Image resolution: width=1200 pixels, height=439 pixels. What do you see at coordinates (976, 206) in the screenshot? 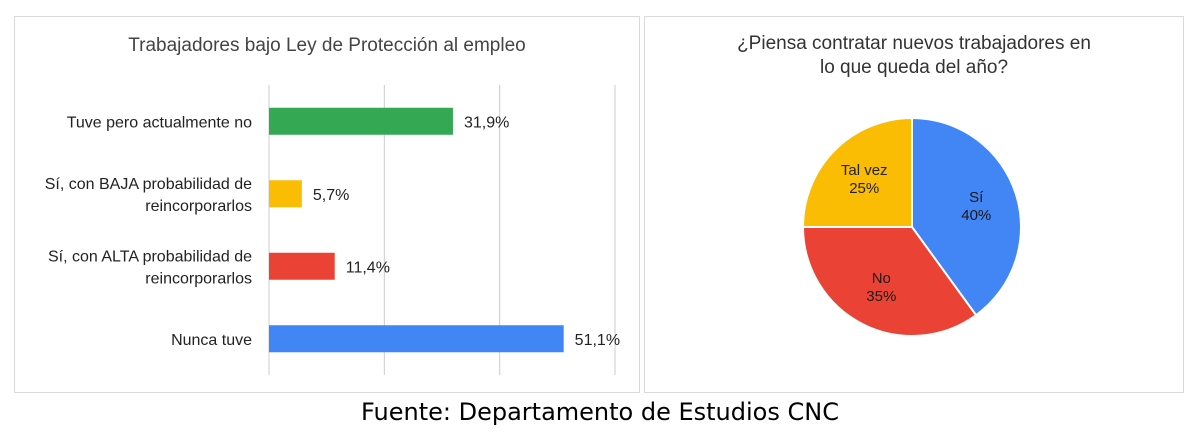
I see `pie-slice-label-0: Sí 40%` at bounding box center [976, 206].